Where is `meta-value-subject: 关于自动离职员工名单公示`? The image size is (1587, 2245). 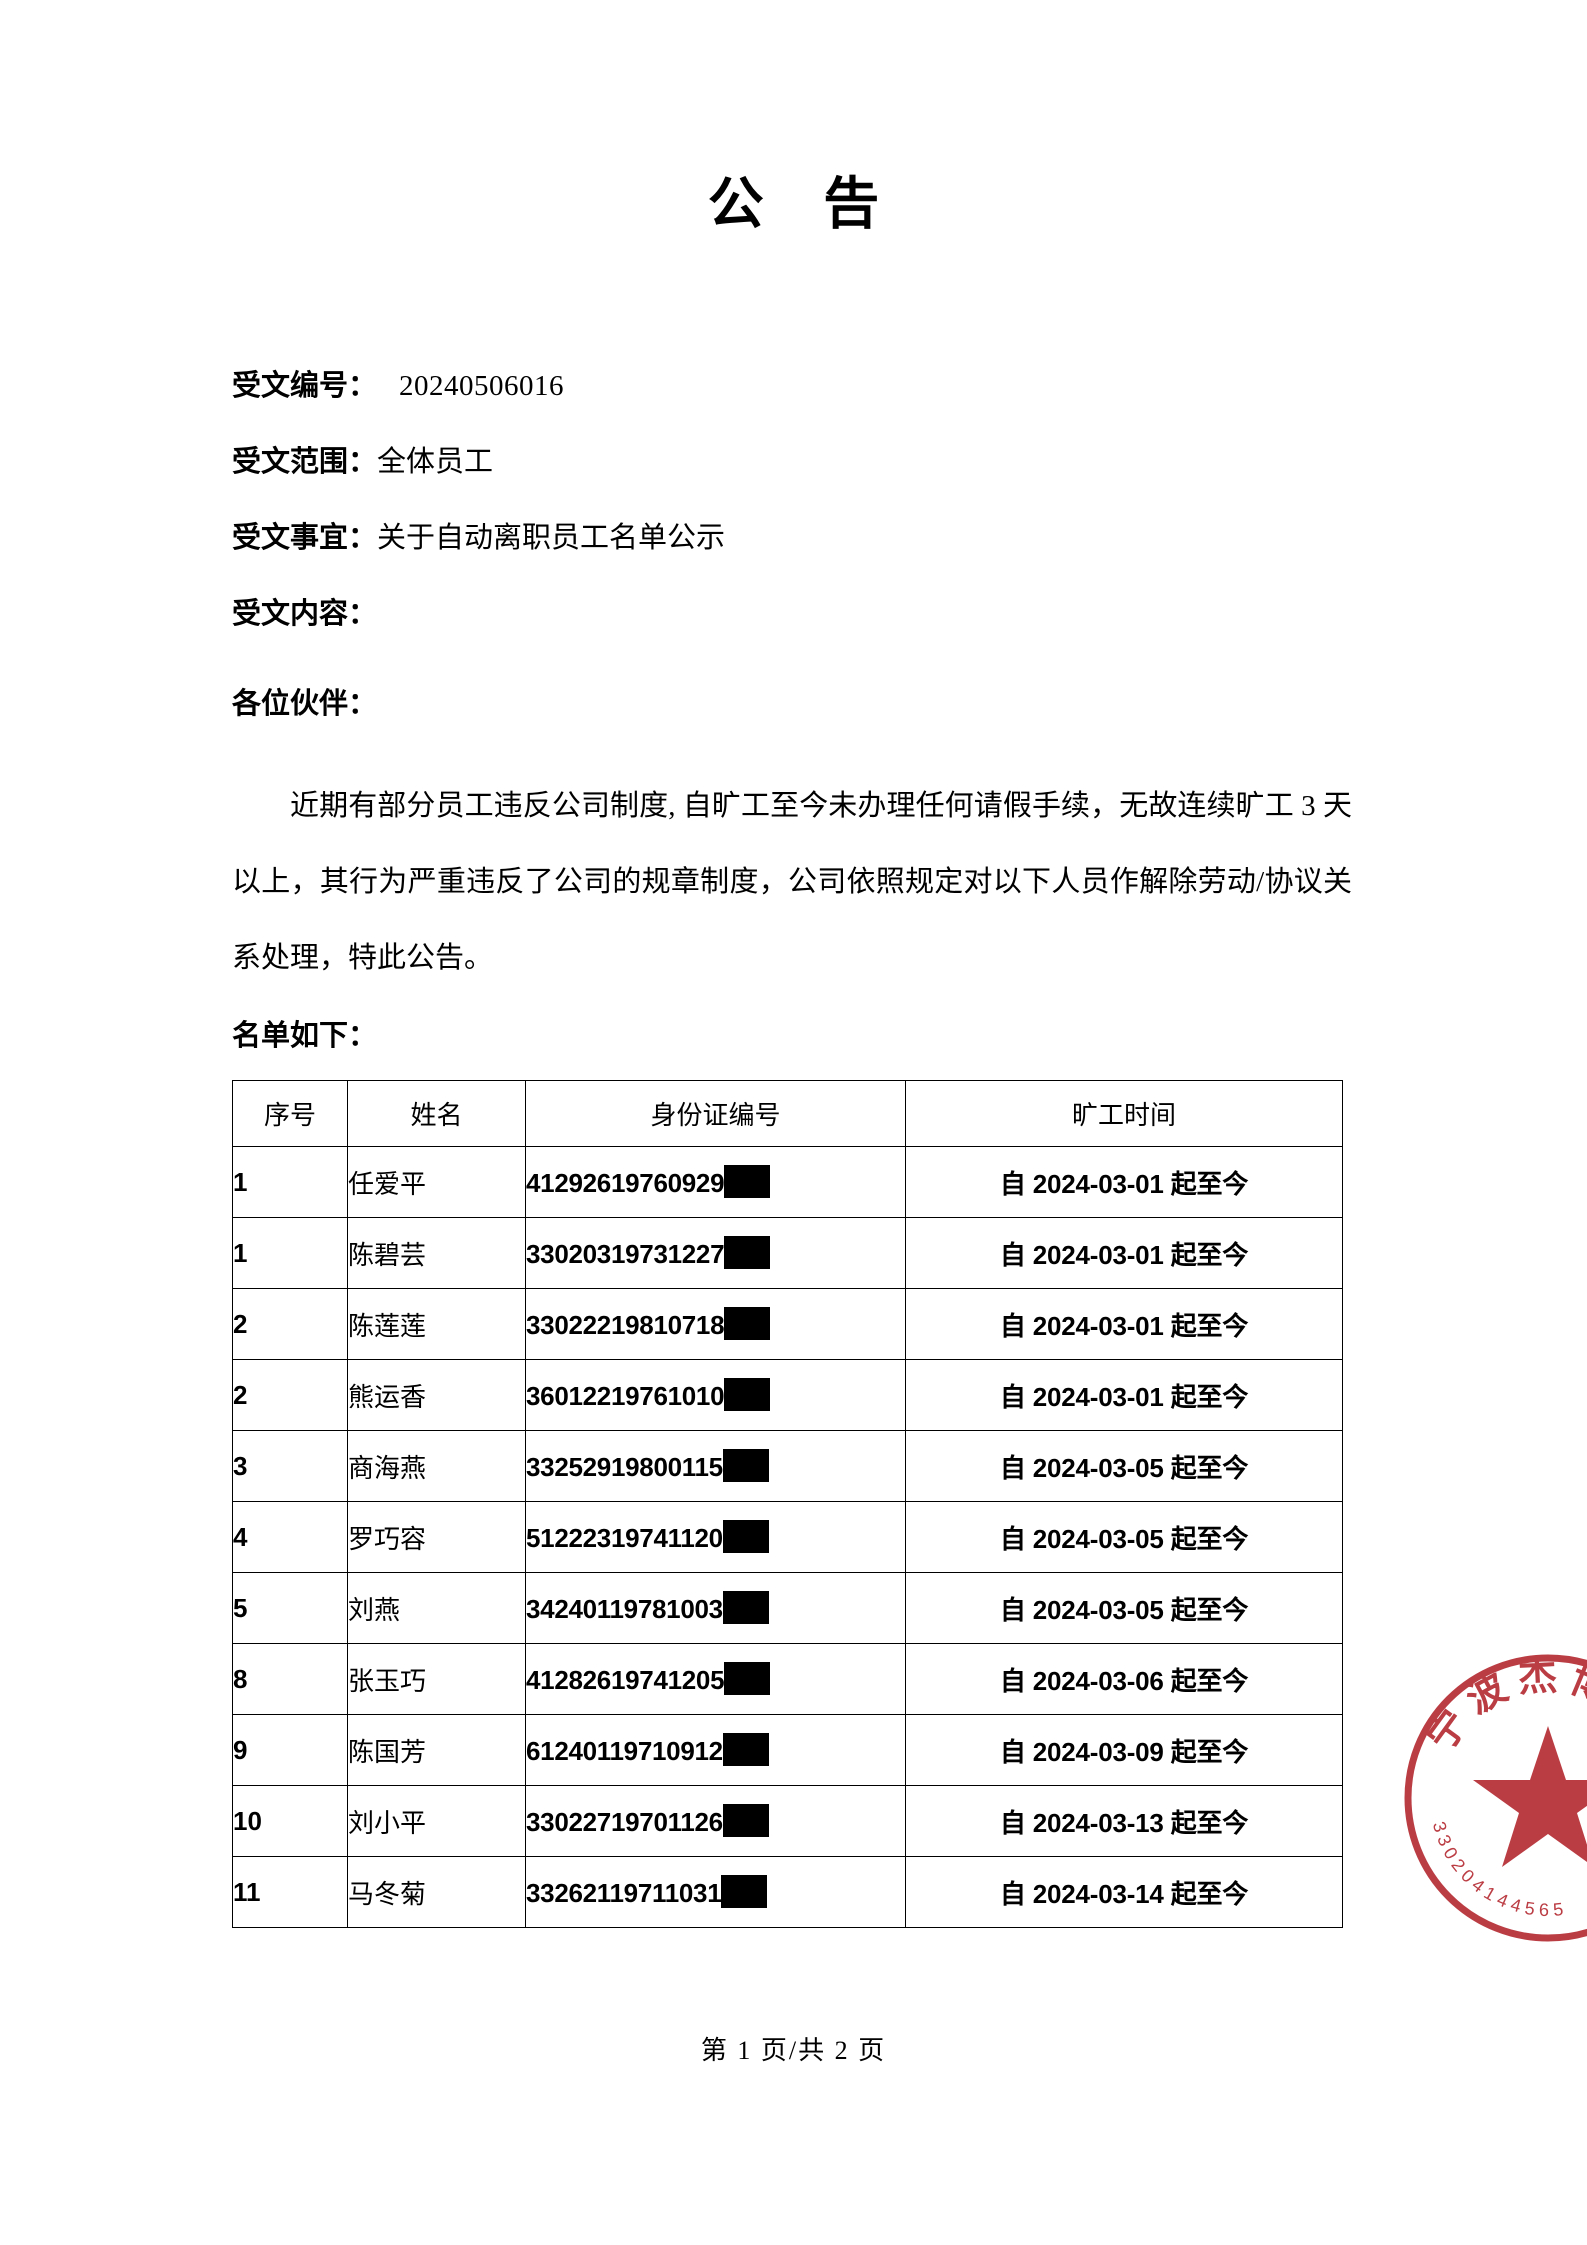 meta-value-subject: 关于自动离职员工名单公示 is located at coordinates (551, 538).